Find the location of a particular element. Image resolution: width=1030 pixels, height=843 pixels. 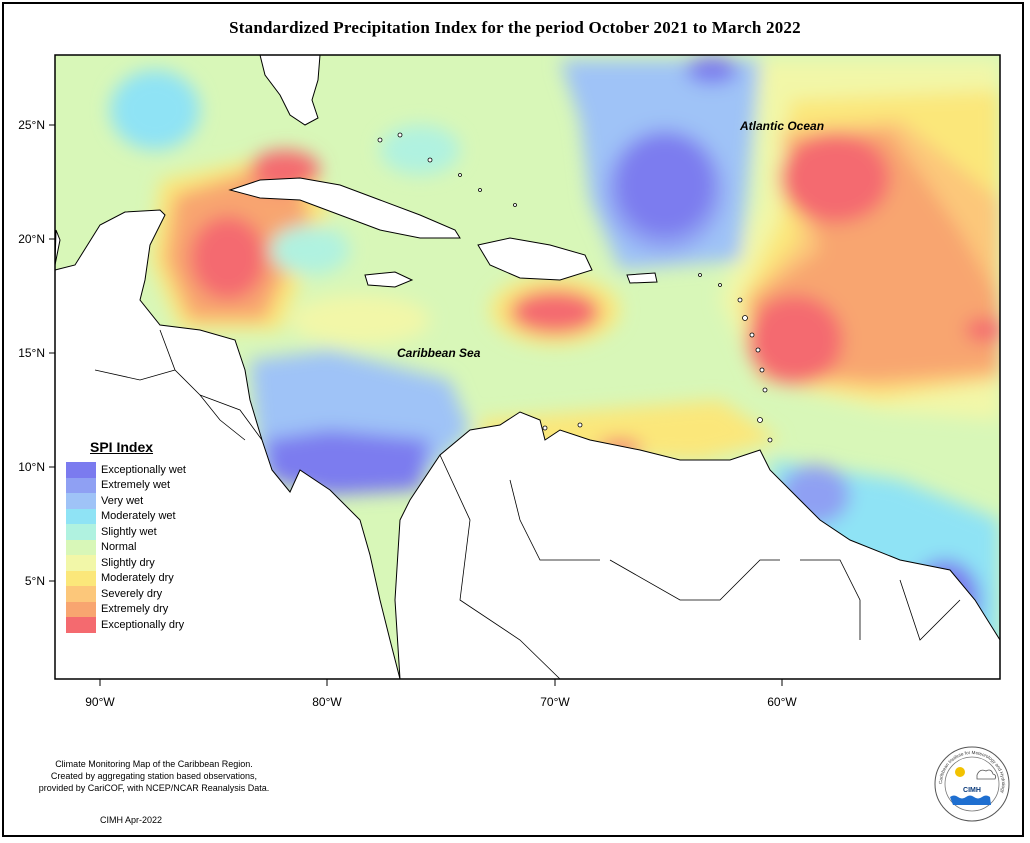

lat-tick-label: 25°N is located at coordinates (31, 125).